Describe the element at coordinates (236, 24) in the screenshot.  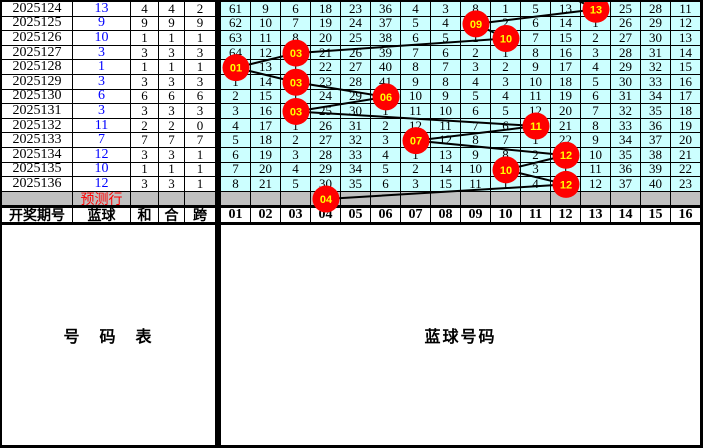
I see `miss-count-cell: 62` at that location.